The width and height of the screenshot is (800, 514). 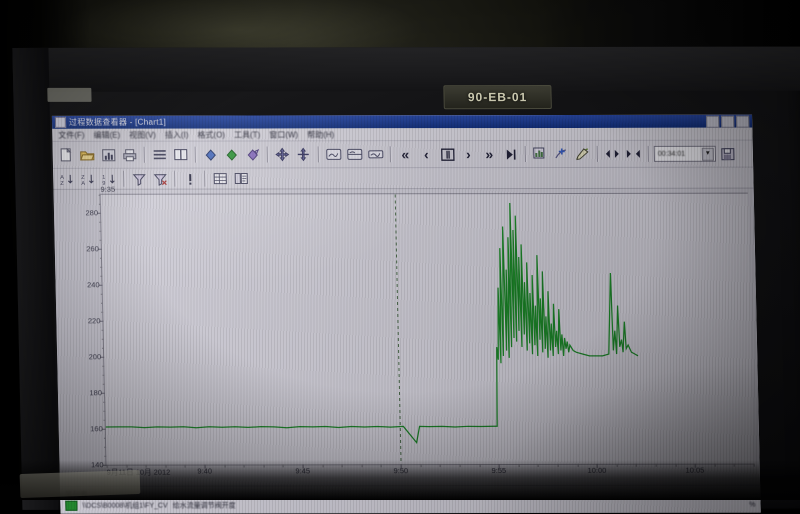 What do you see at coordinates (708, 154) in the screenshot?
I see `chevron-down-icon: ▼` at bounding box center [708, 154].